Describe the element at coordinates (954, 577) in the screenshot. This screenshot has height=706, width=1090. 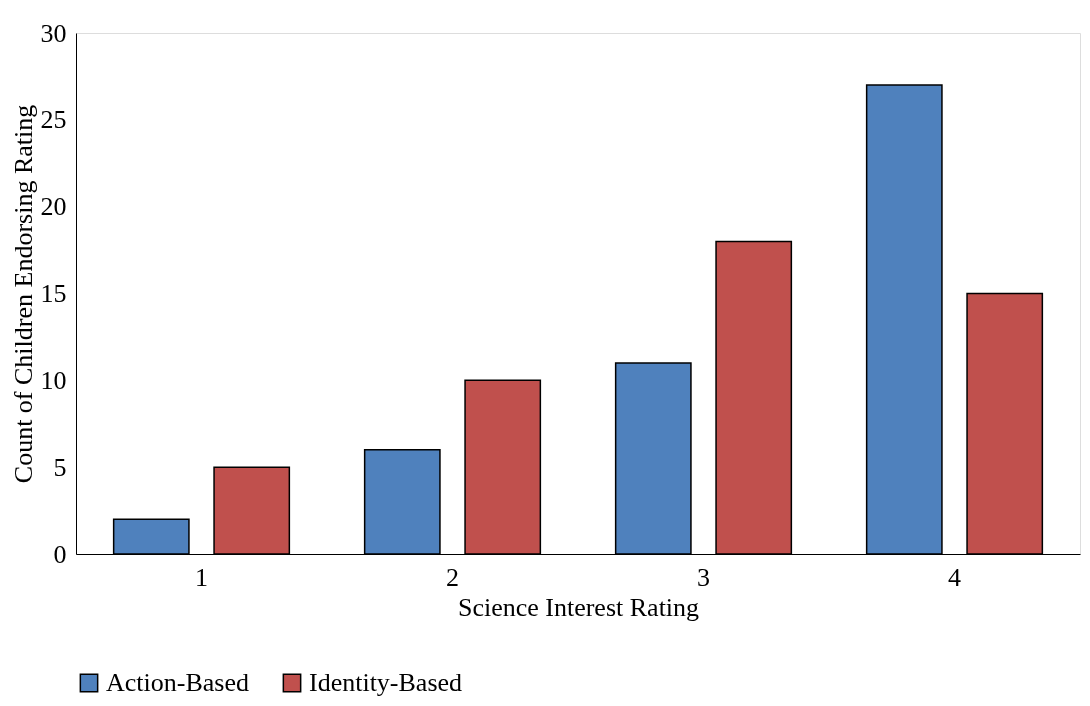
I see `x-tick-label: 4` at that location.